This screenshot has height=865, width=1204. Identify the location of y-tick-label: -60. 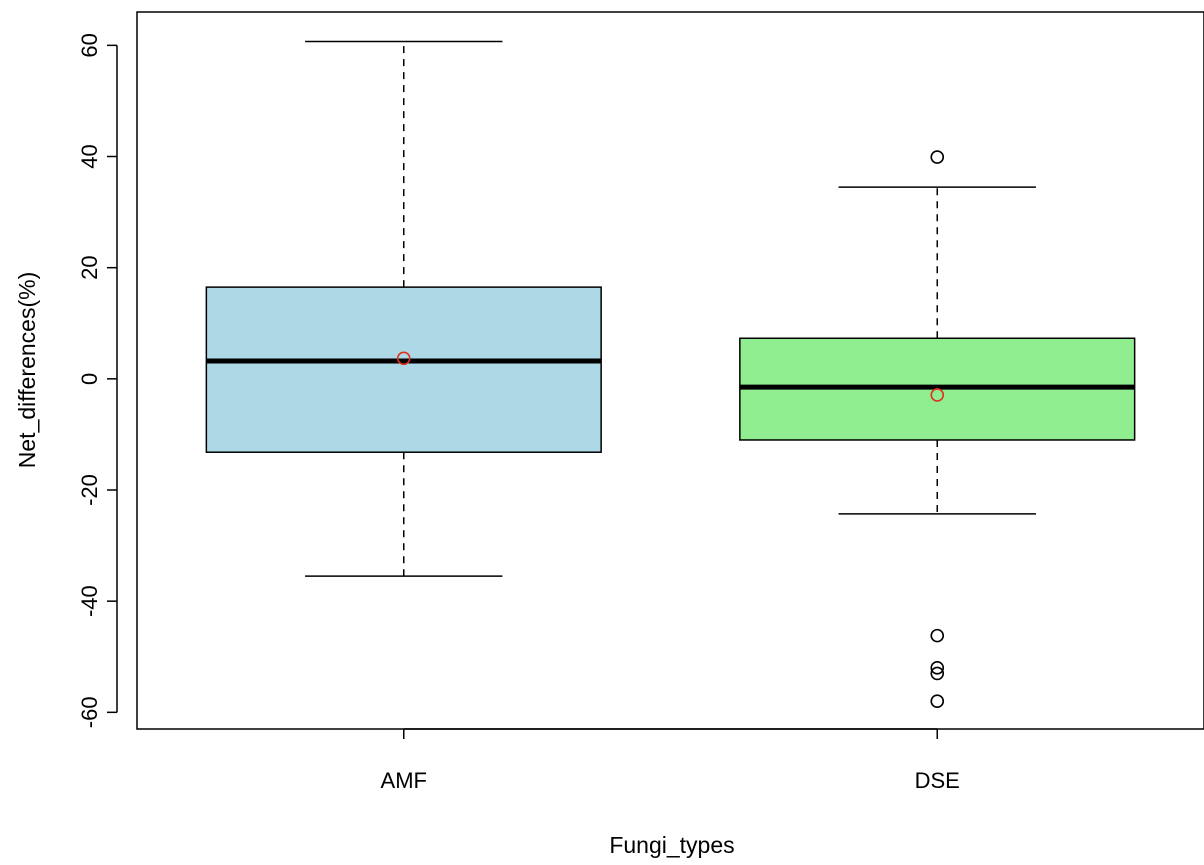
(89, 712).